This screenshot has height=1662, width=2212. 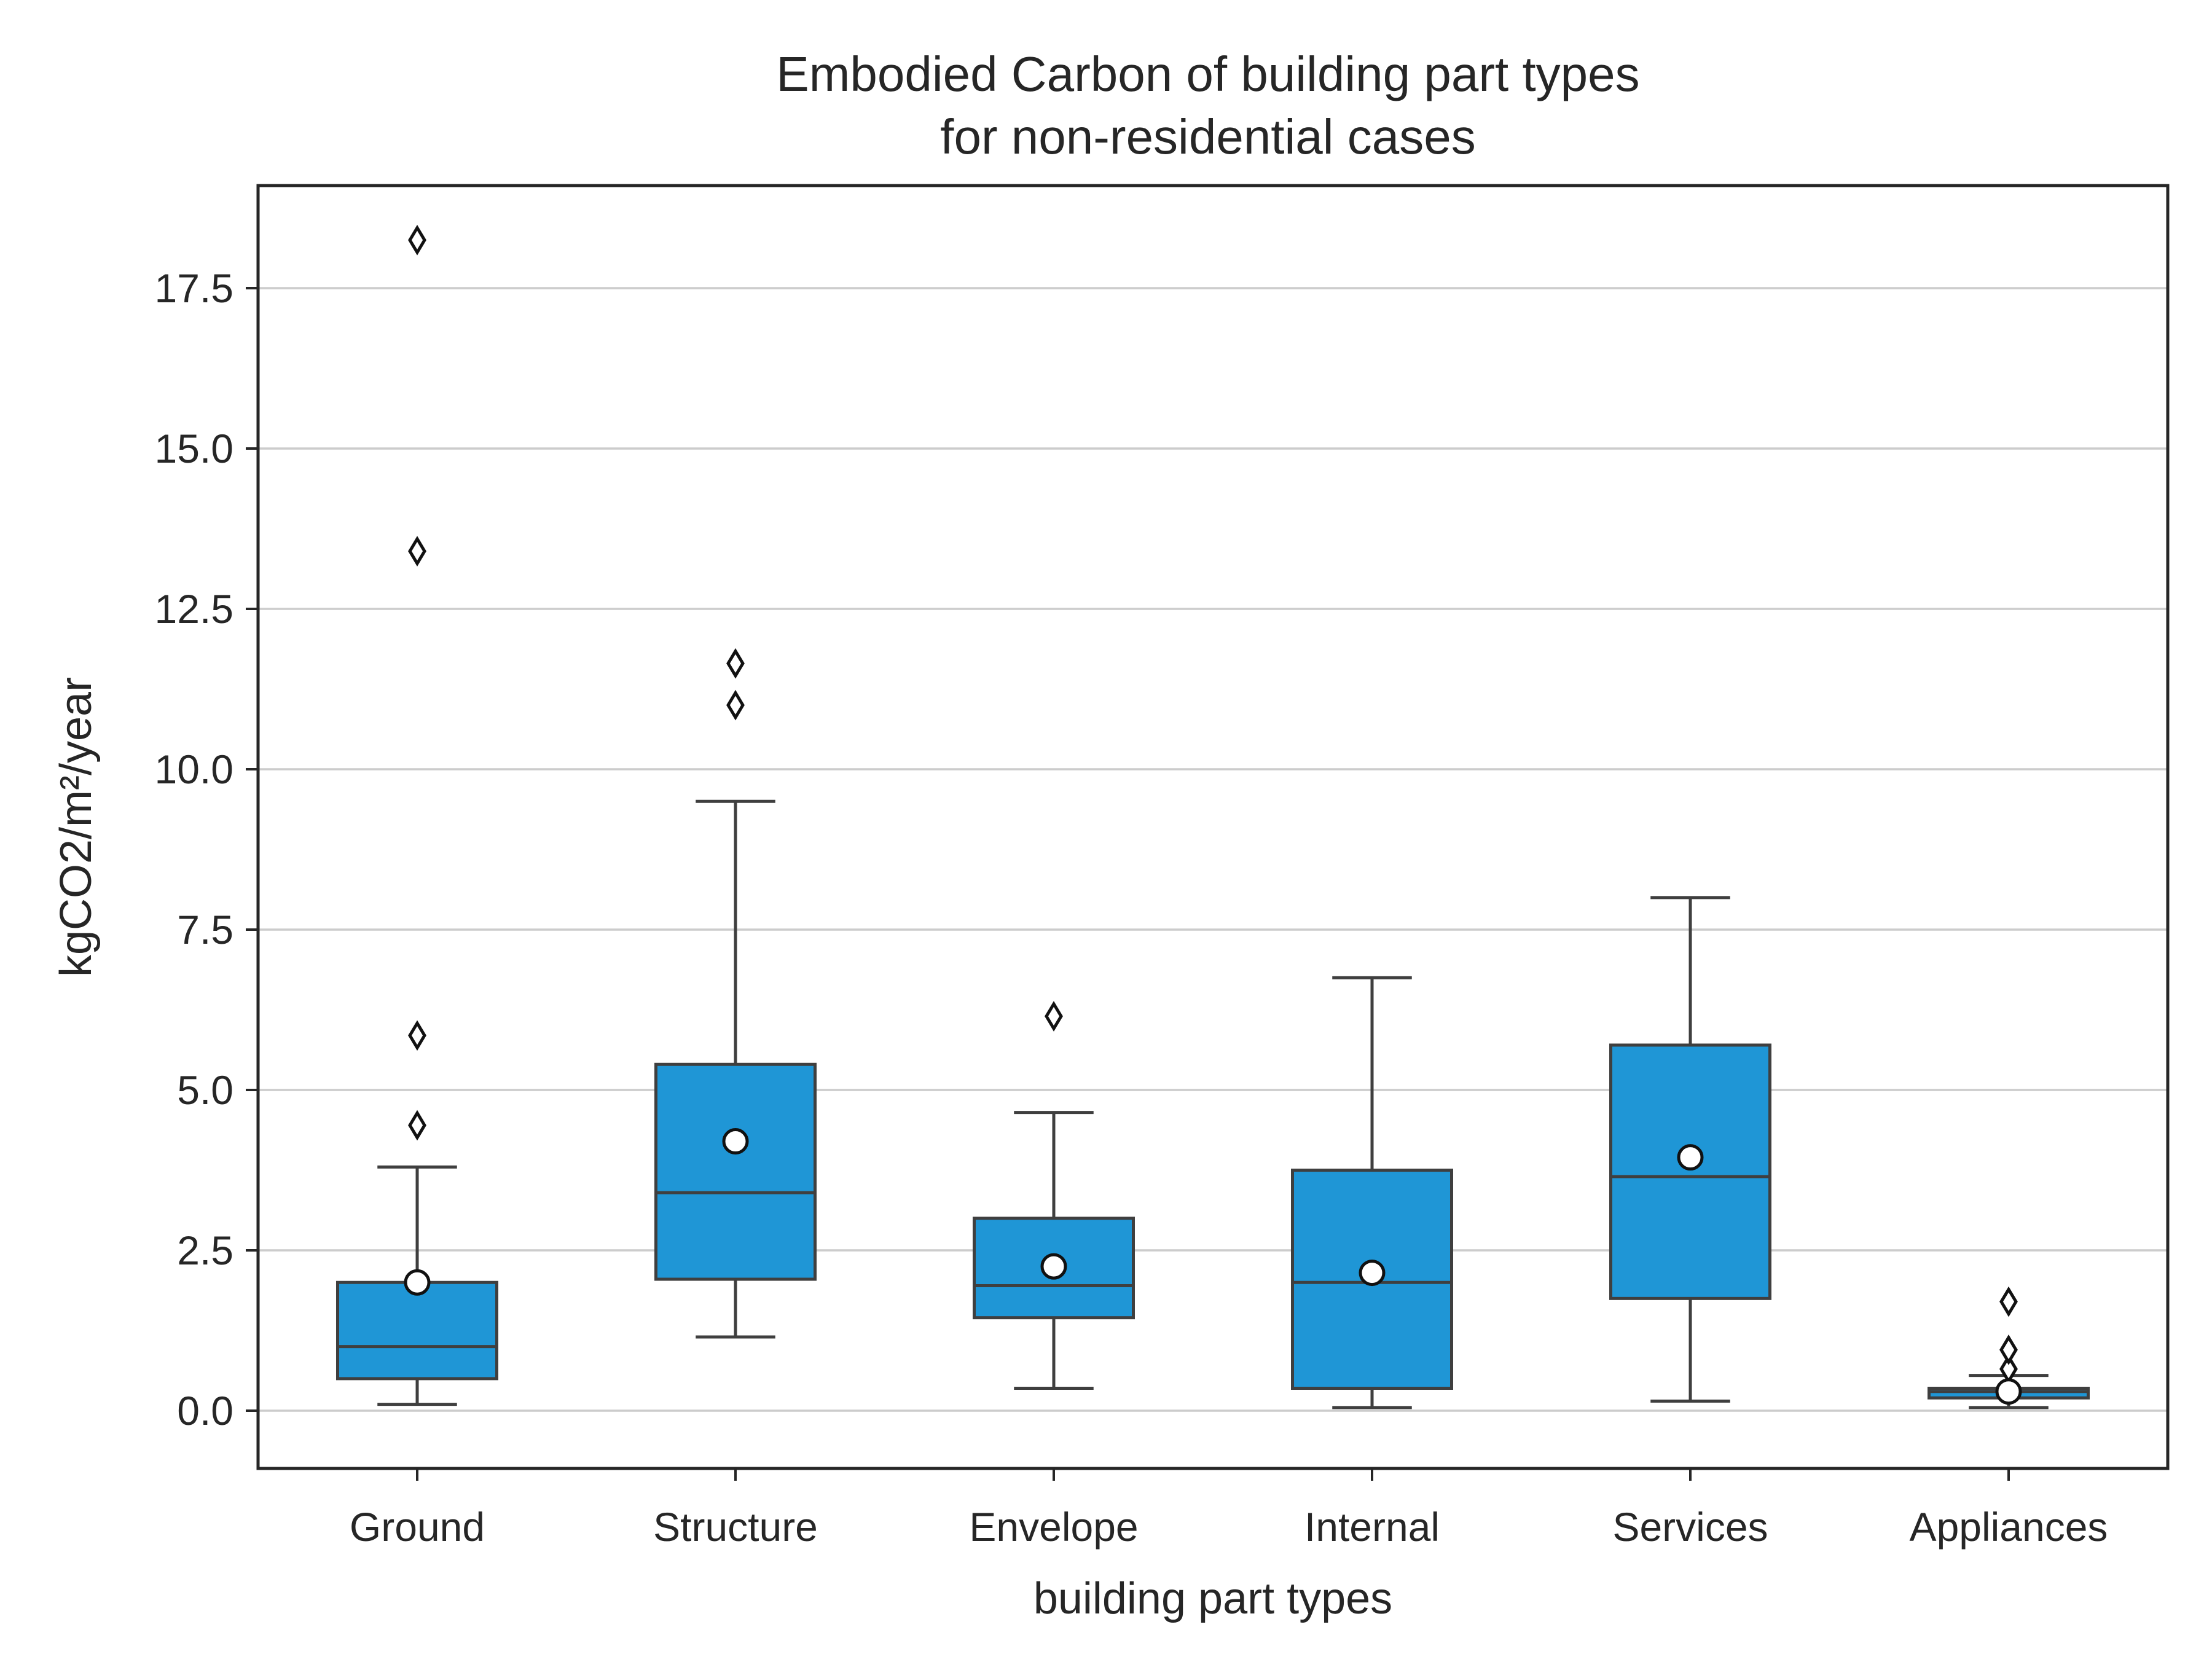 What do you see at coordinates (194, 769) in the screenshot?
I see `y-tick-label: 10.0` at bounding box center [194, 769].